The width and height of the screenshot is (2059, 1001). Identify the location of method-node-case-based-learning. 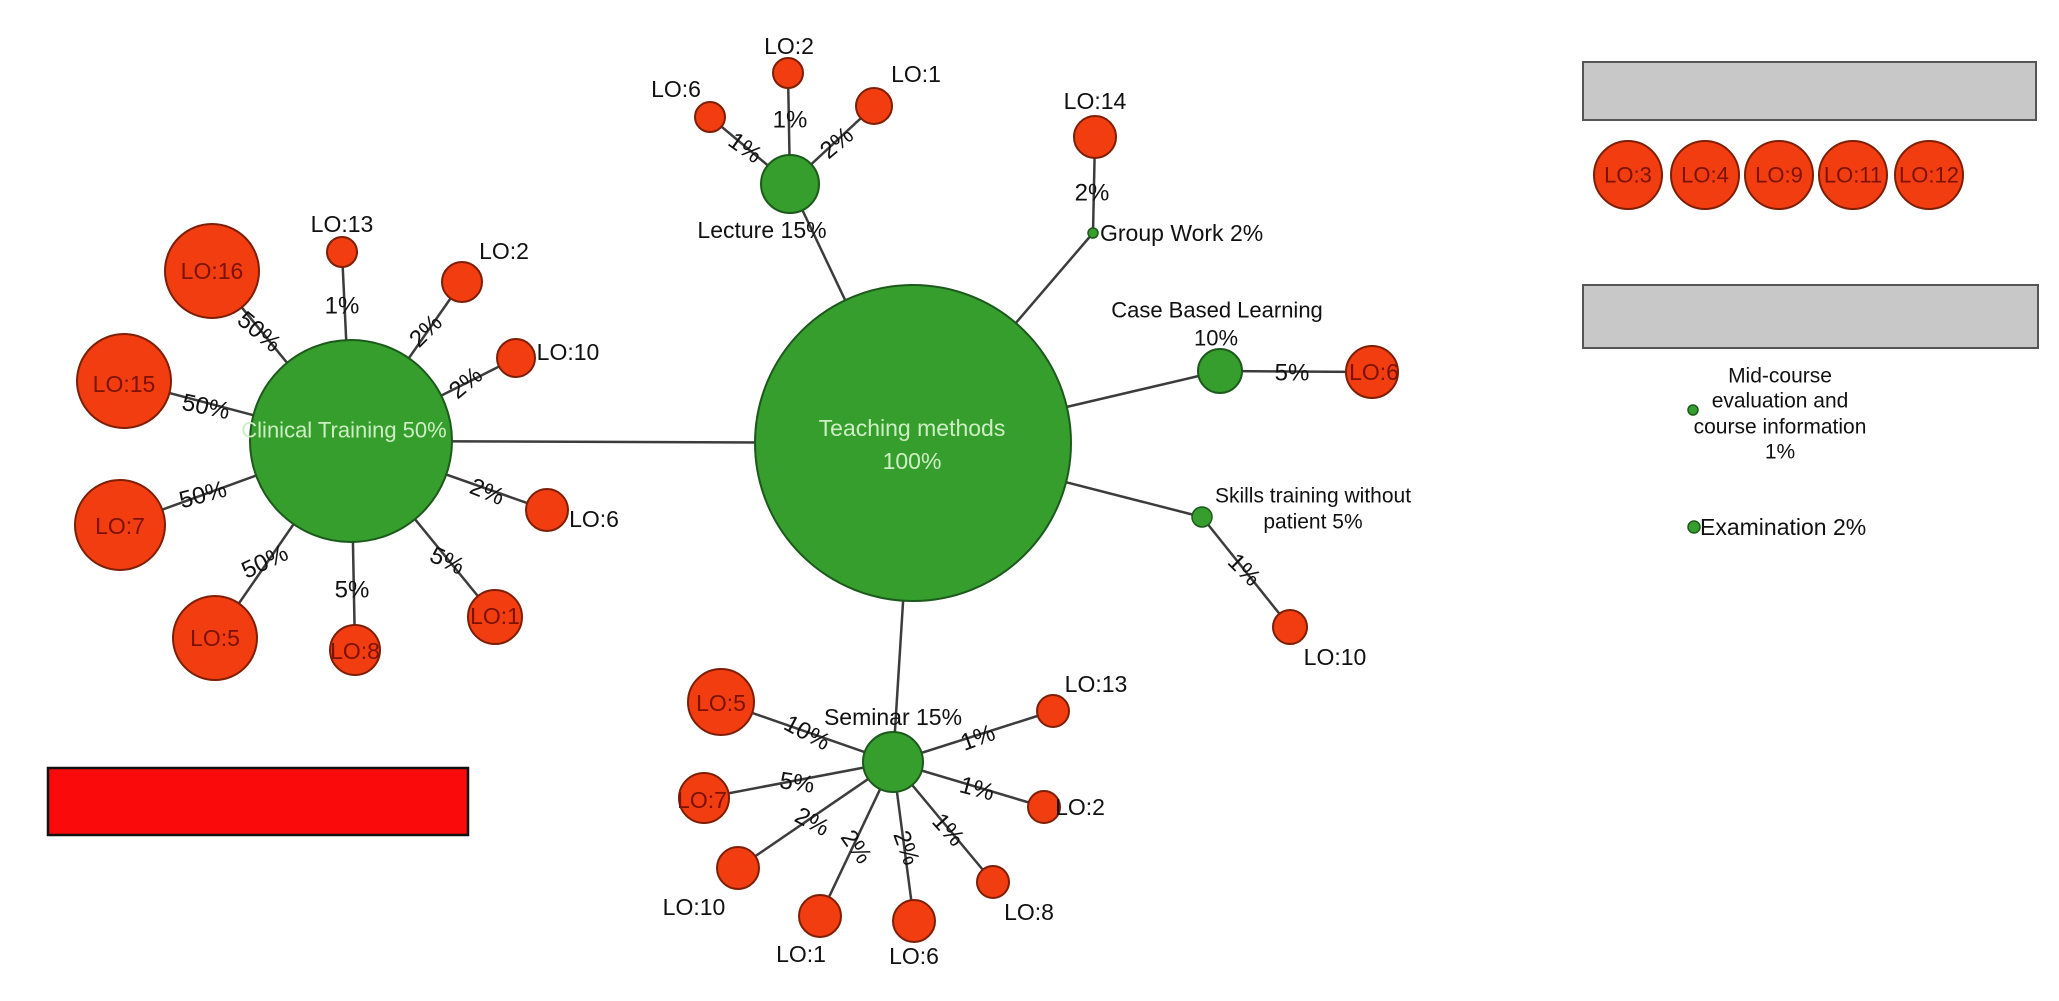
(1220, 371).